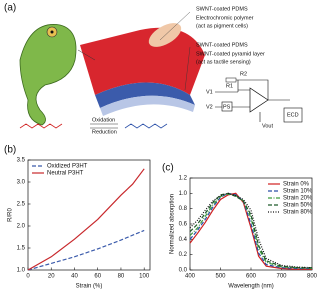 The image size is (320, 297). Describe the element at coordinates (209, 92) in the screenshot. I see `circuit-label: V1` at that location.